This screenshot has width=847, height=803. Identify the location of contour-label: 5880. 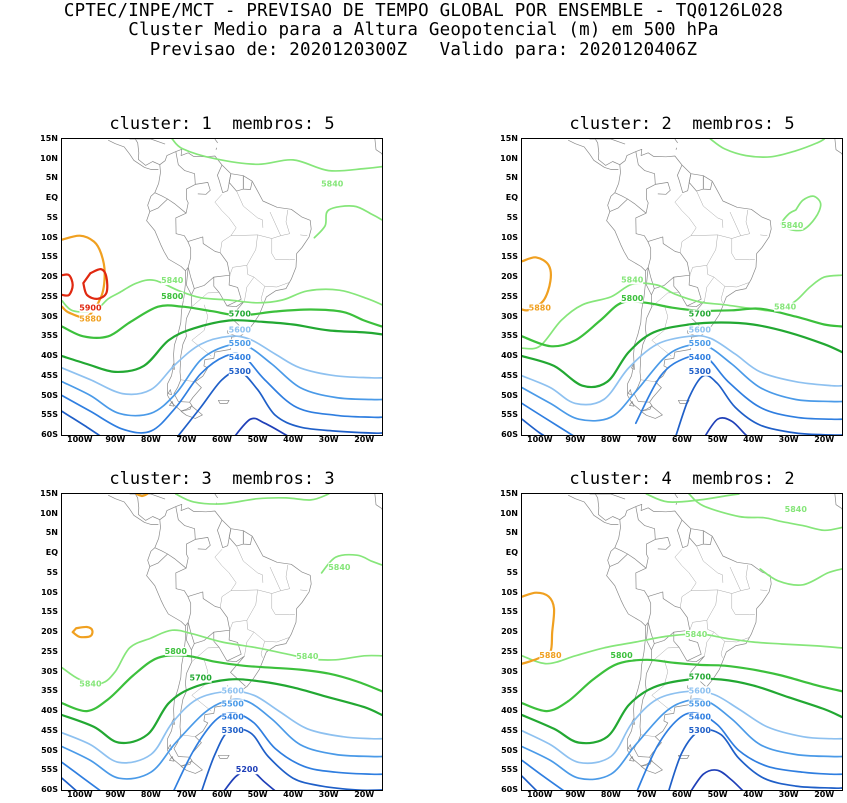
(90, 319).